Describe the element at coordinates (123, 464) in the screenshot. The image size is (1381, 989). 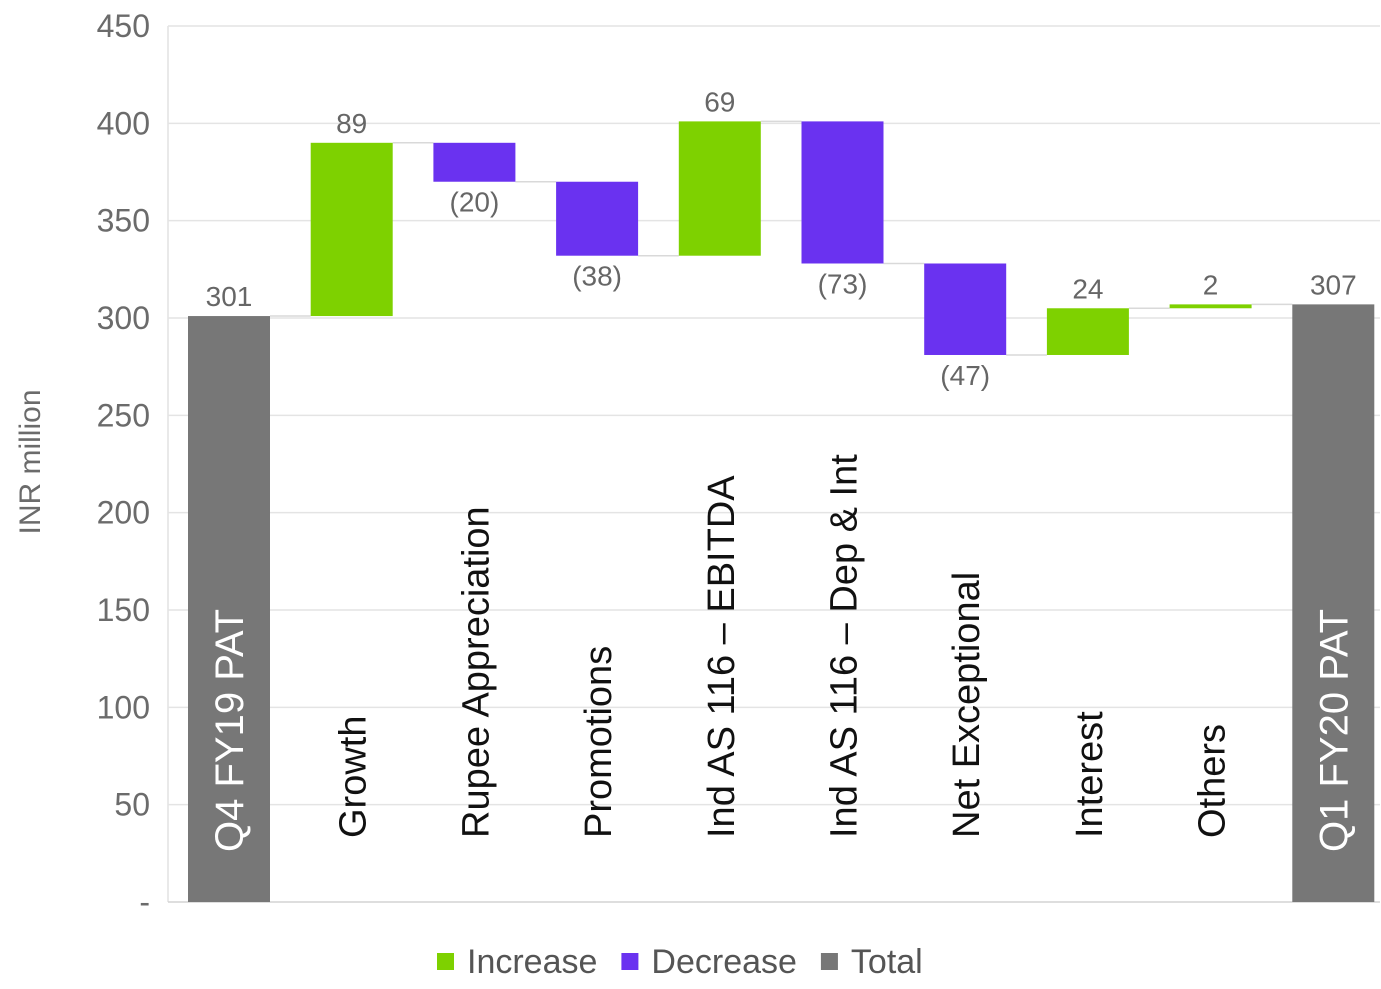
I see `y-axis: - 50 100 150 200 250 300 350 400 450` at that location.